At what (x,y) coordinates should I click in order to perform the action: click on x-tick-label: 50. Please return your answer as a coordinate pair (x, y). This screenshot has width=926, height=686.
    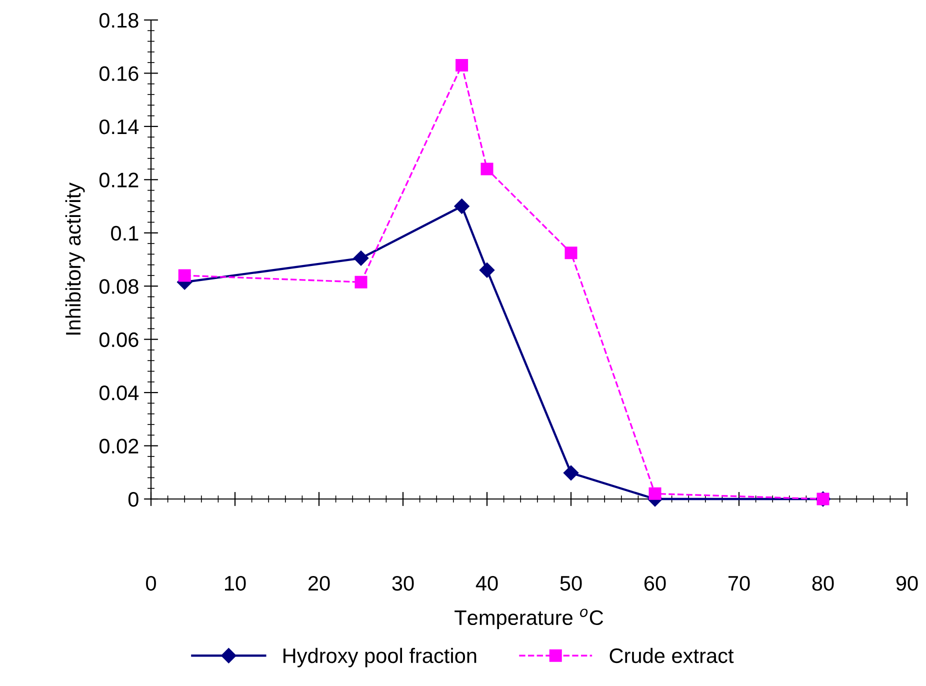
    Looking at the image, I should click on (571, 583).